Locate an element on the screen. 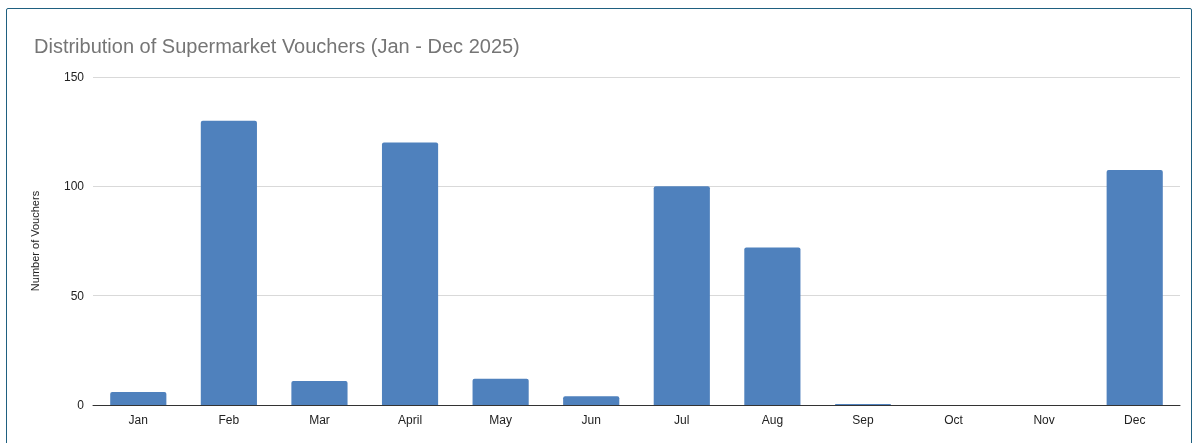  x-tick-label: Oct is located at coordinates (954, 420).